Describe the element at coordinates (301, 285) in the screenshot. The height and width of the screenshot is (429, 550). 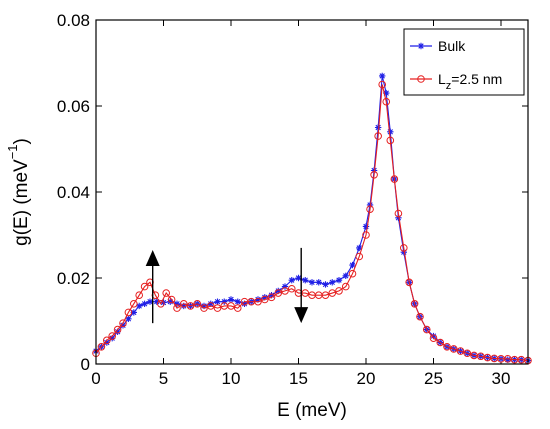
I see `arrow-down` at that location.